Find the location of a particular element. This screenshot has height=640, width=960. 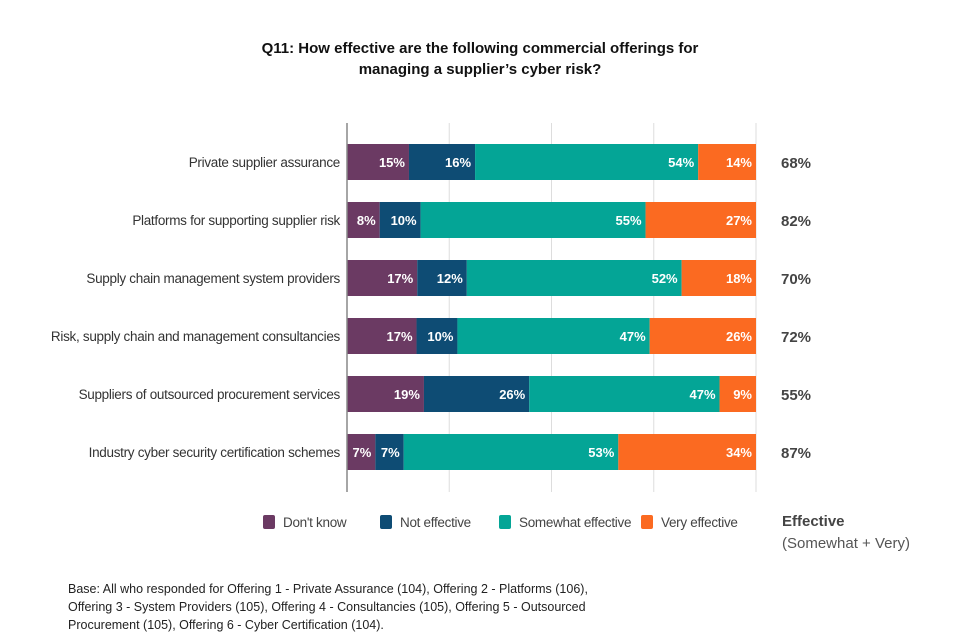

data-label: 18% is located at coordinates (739, 278).